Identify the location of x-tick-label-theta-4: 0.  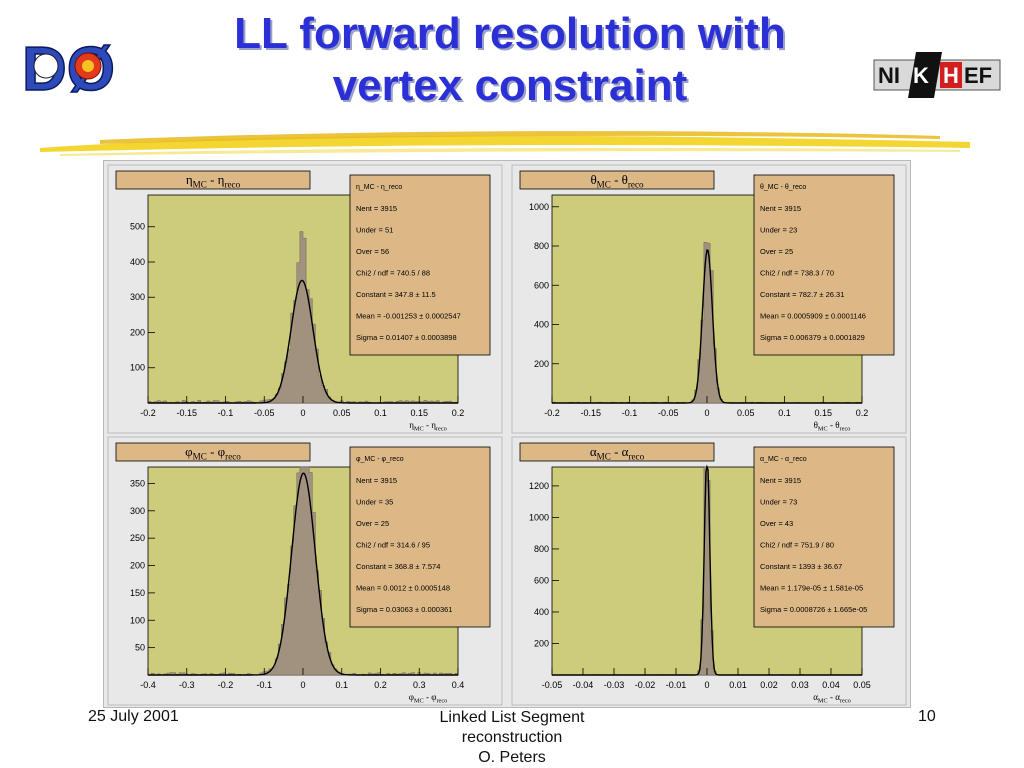
(706, 413).